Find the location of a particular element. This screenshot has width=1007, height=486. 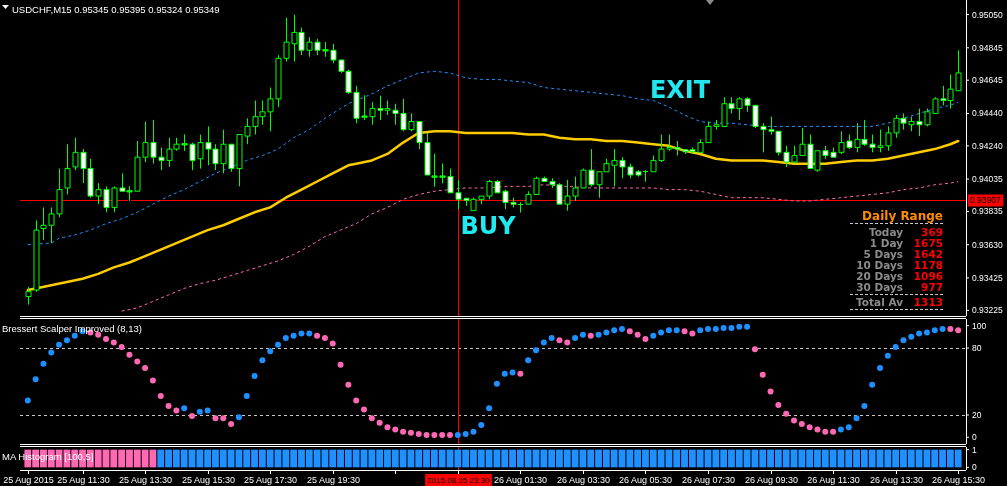

x-tick-label: 25 Aug 15:30 is located at coordinates (208, 480).